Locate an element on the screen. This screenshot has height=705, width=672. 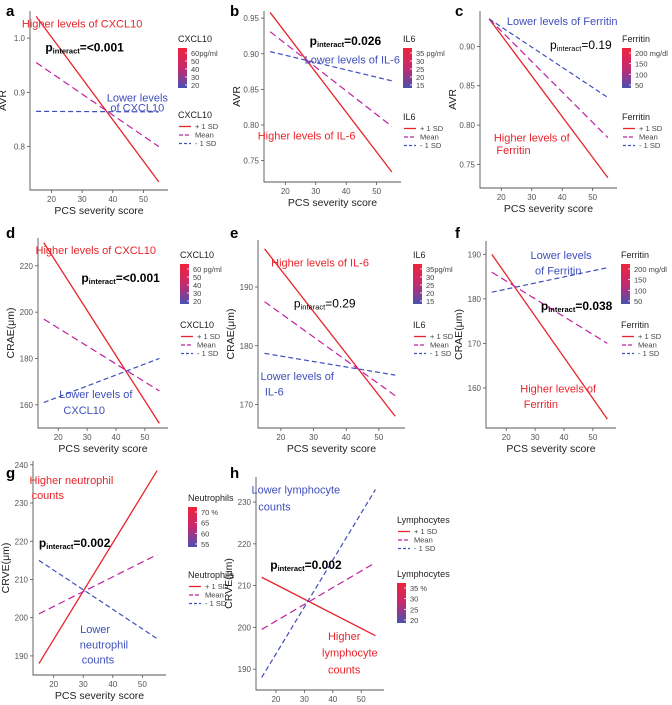
axes-g is located at coordinates (99, 568).